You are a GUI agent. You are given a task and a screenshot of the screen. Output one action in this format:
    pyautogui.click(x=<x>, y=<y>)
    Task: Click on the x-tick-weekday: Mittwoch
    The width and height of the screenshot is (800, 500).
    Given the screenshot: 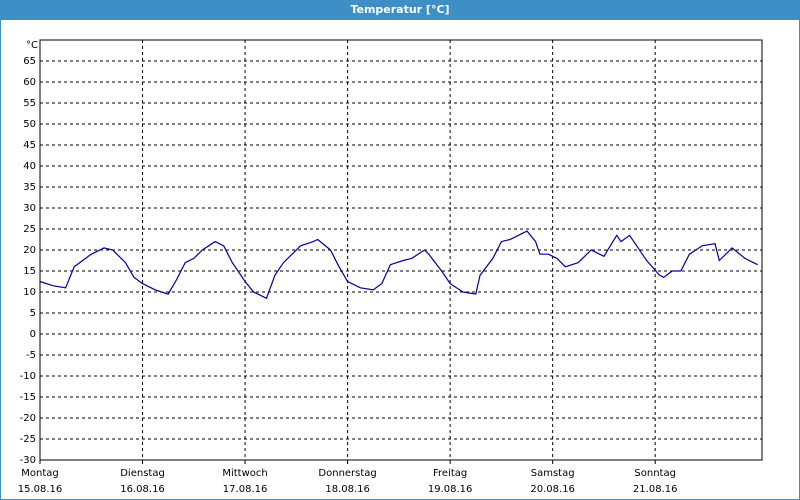 What is the action you would take?
    pyautogui.click(x=244, y=473)
    